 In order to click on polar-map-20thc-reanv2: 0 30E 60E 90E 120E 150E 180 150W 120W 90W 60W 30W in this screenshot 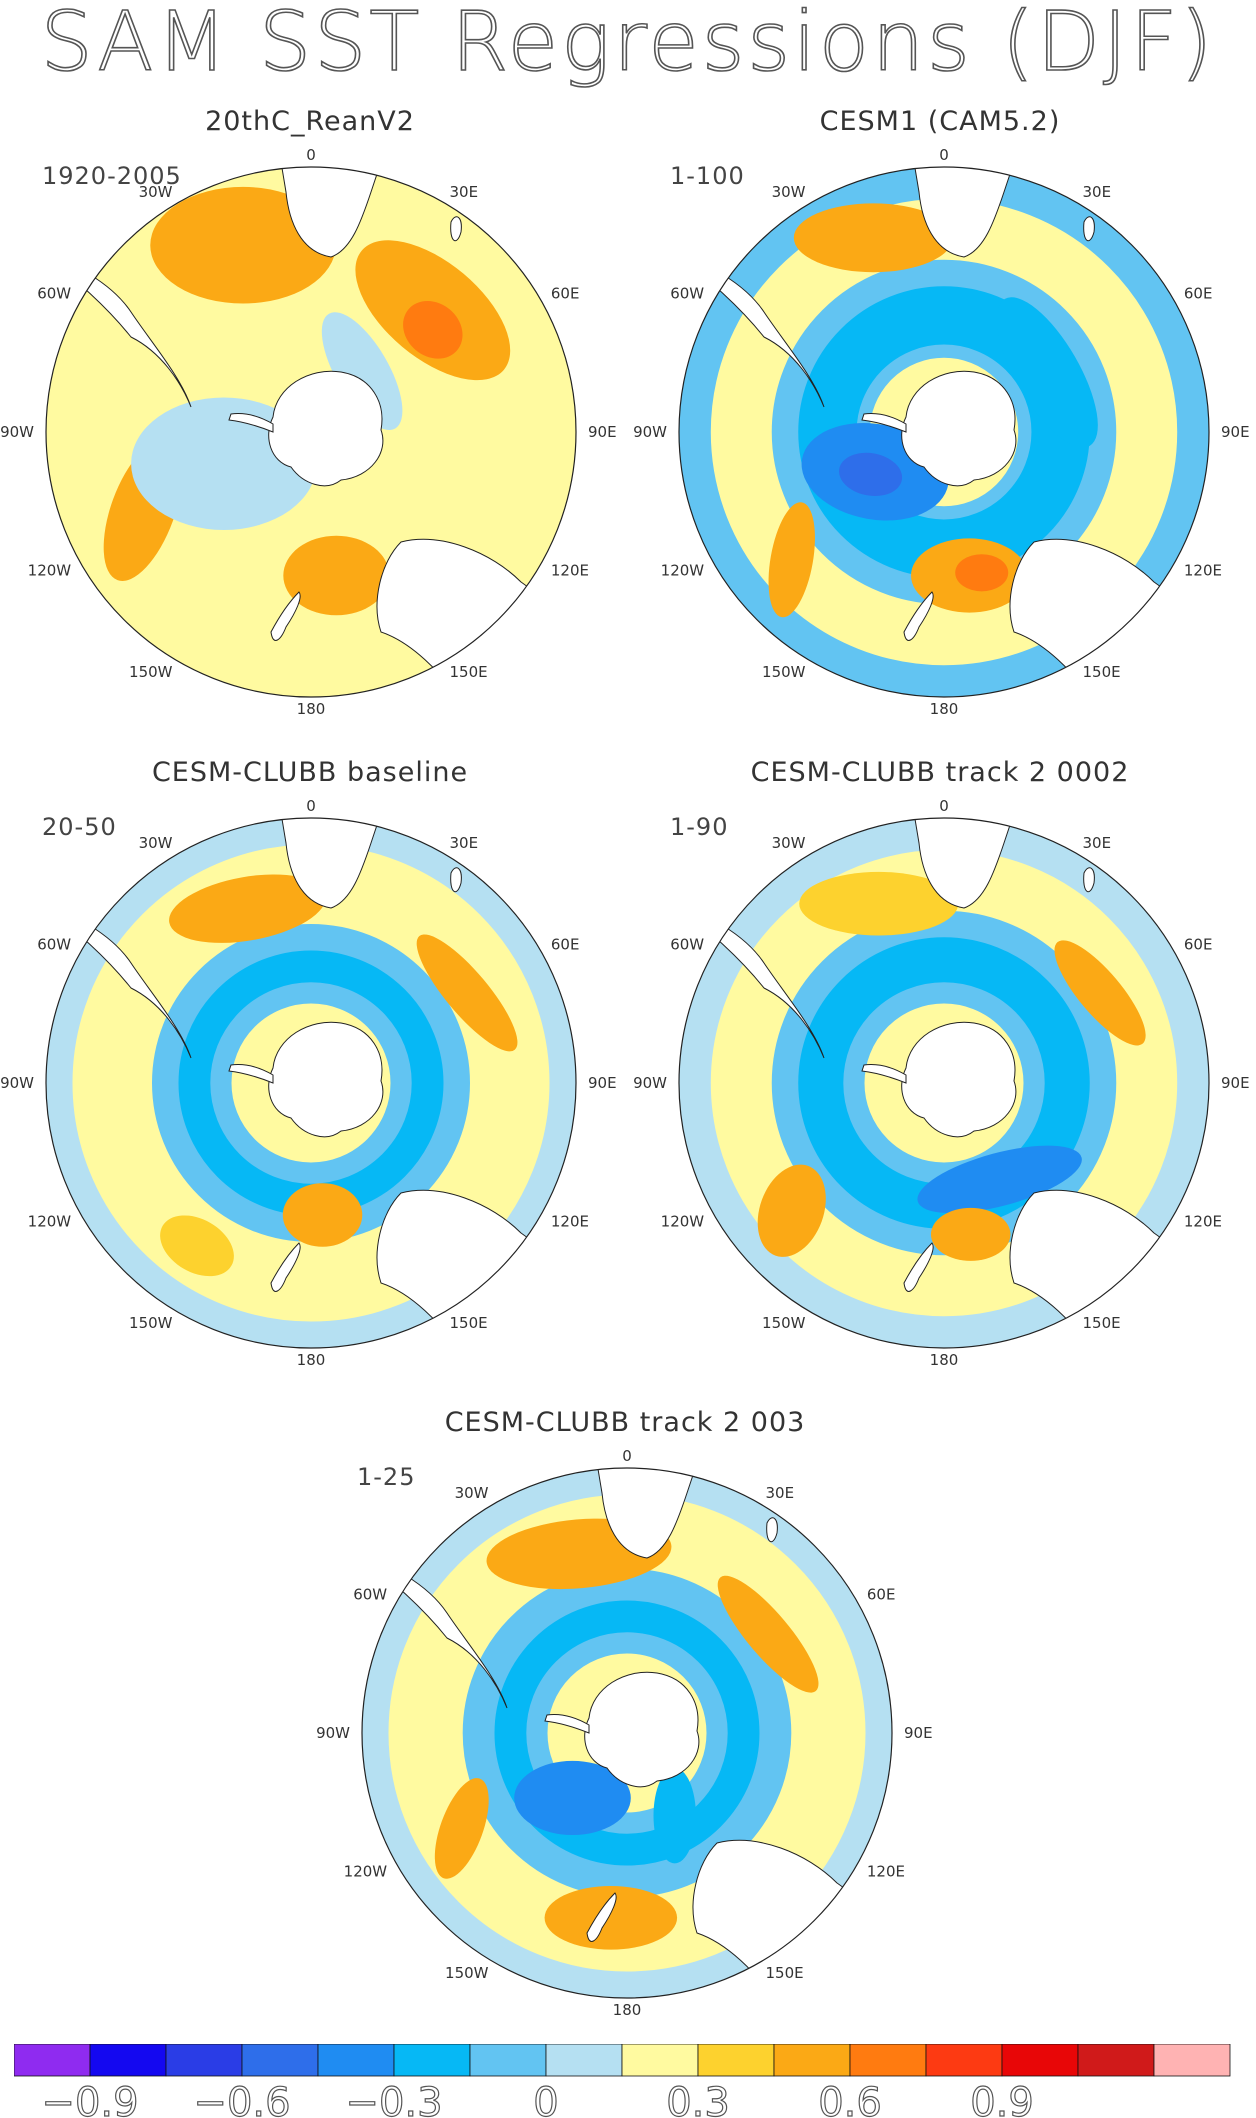, I will do `click(308, 432)`.